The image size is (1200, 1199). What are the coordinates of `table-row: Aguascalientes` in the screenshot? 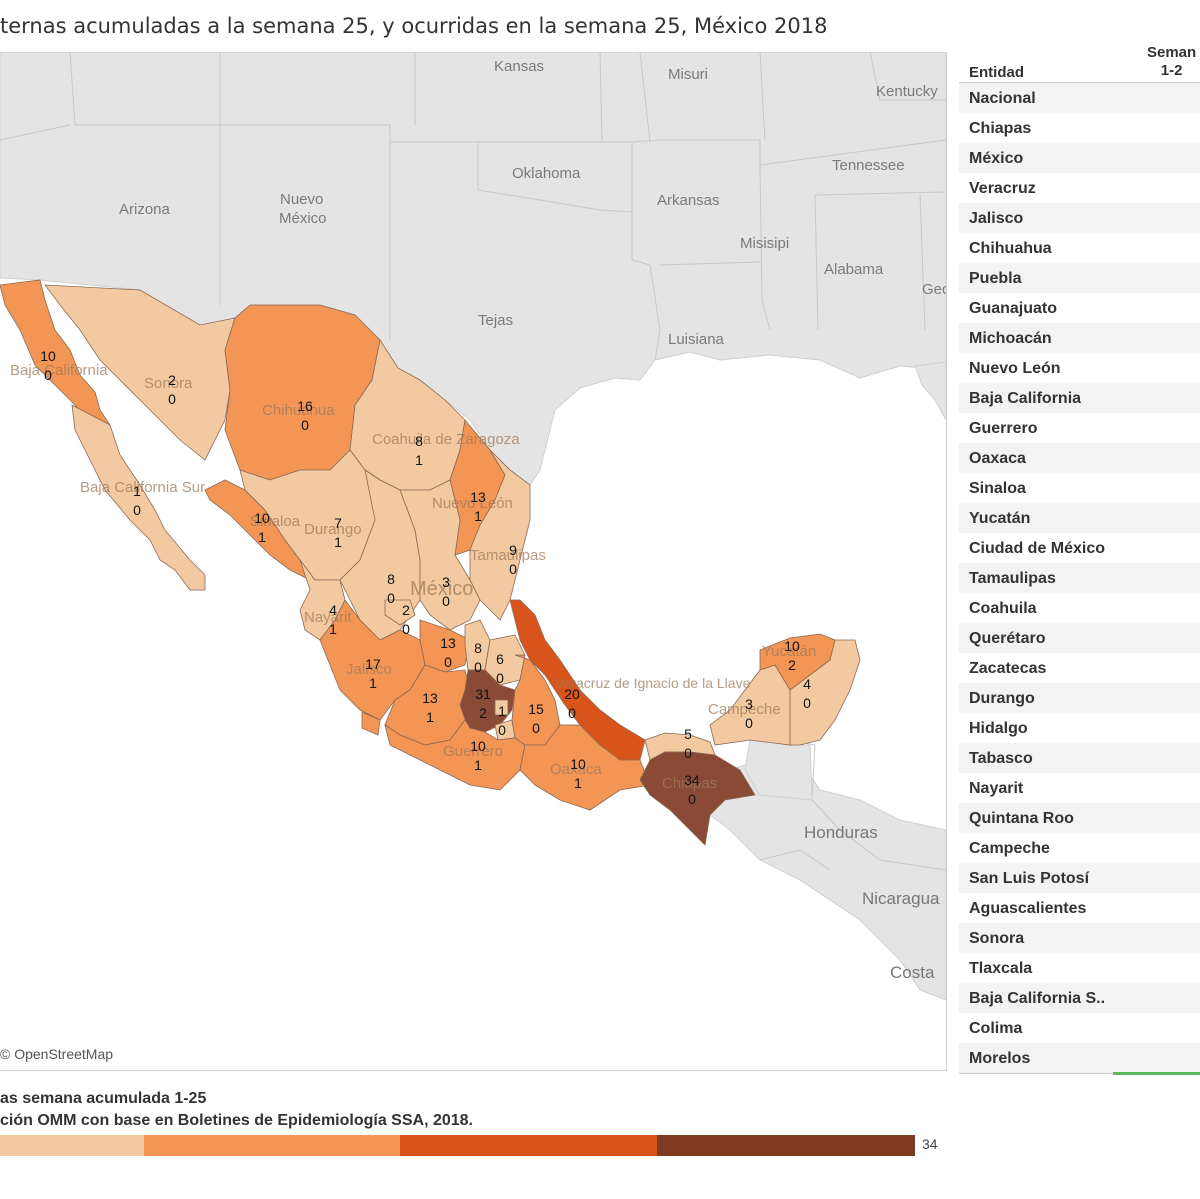 It's located at (1079, 908).